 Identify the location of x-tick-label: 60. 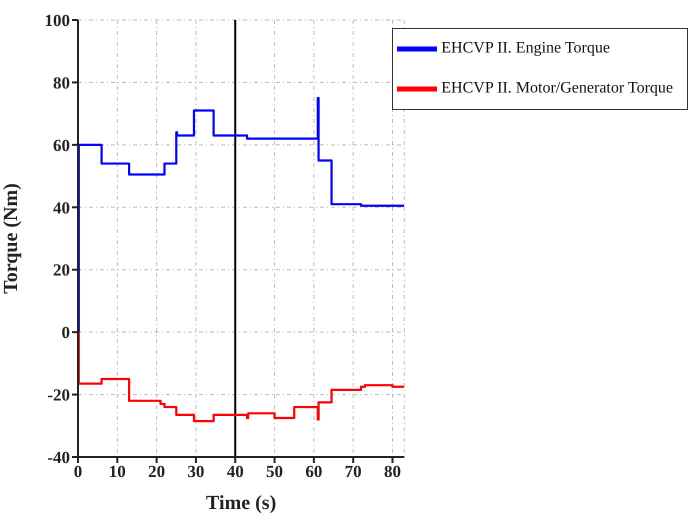
(313, 472).